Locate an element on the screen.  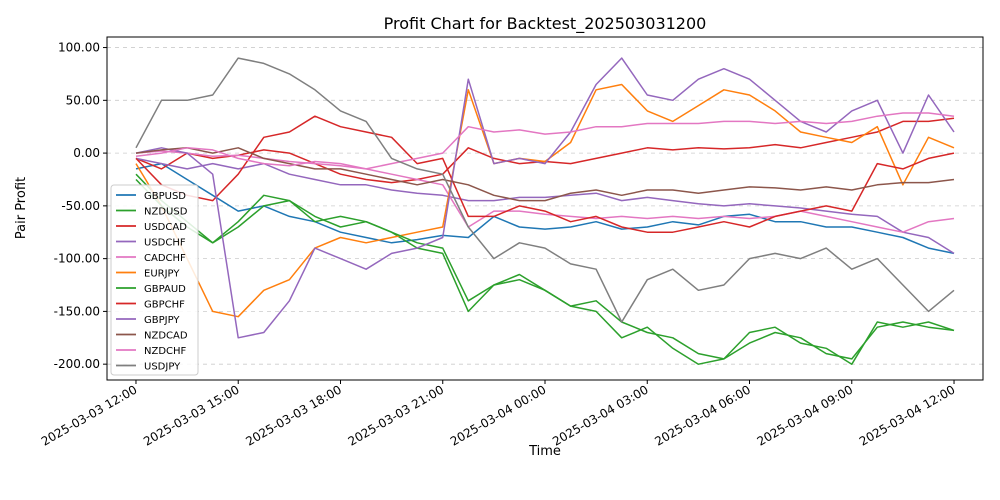
legend-label: USDJPY is located at coordinates (162, 367).